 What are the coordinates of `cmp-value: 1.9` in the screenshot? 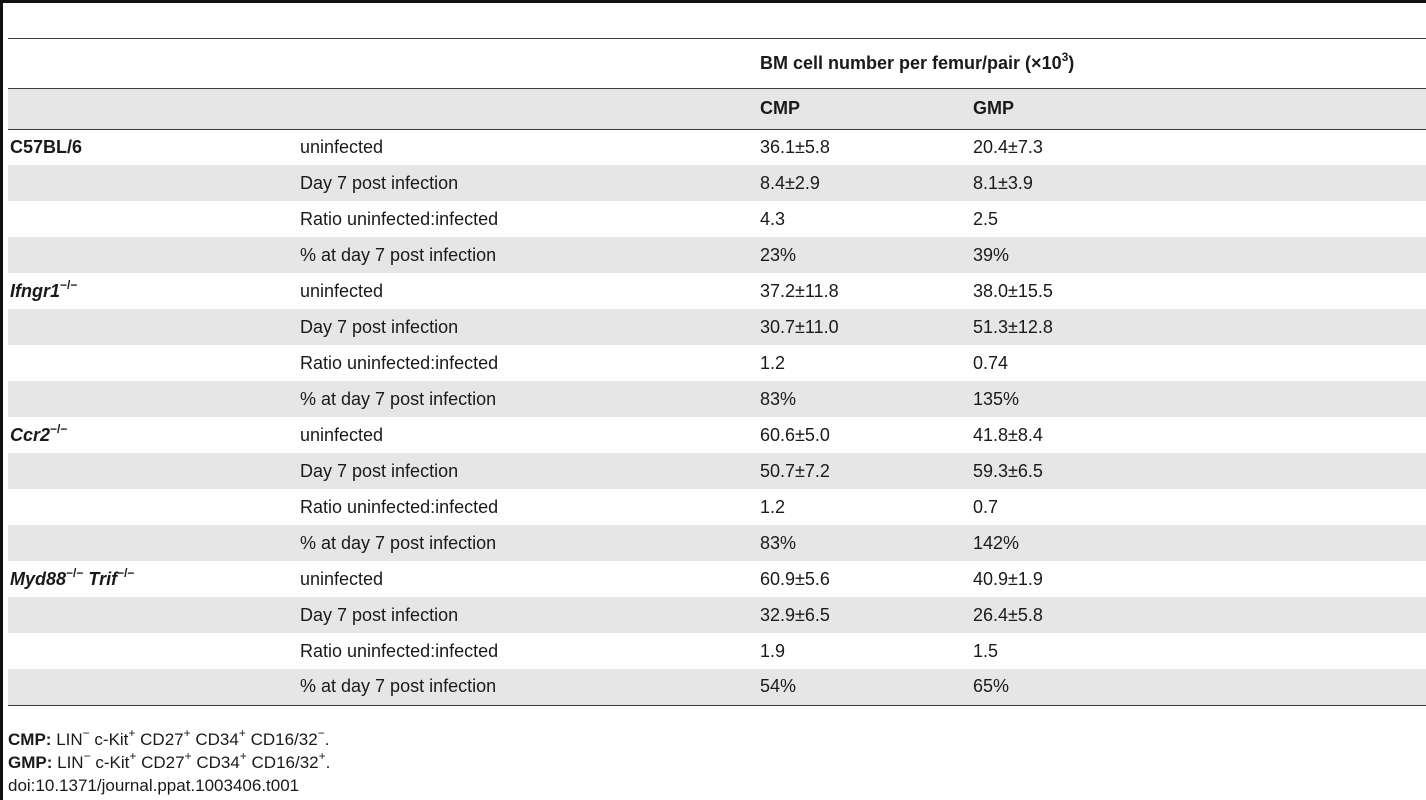 It's located at (773, 650).